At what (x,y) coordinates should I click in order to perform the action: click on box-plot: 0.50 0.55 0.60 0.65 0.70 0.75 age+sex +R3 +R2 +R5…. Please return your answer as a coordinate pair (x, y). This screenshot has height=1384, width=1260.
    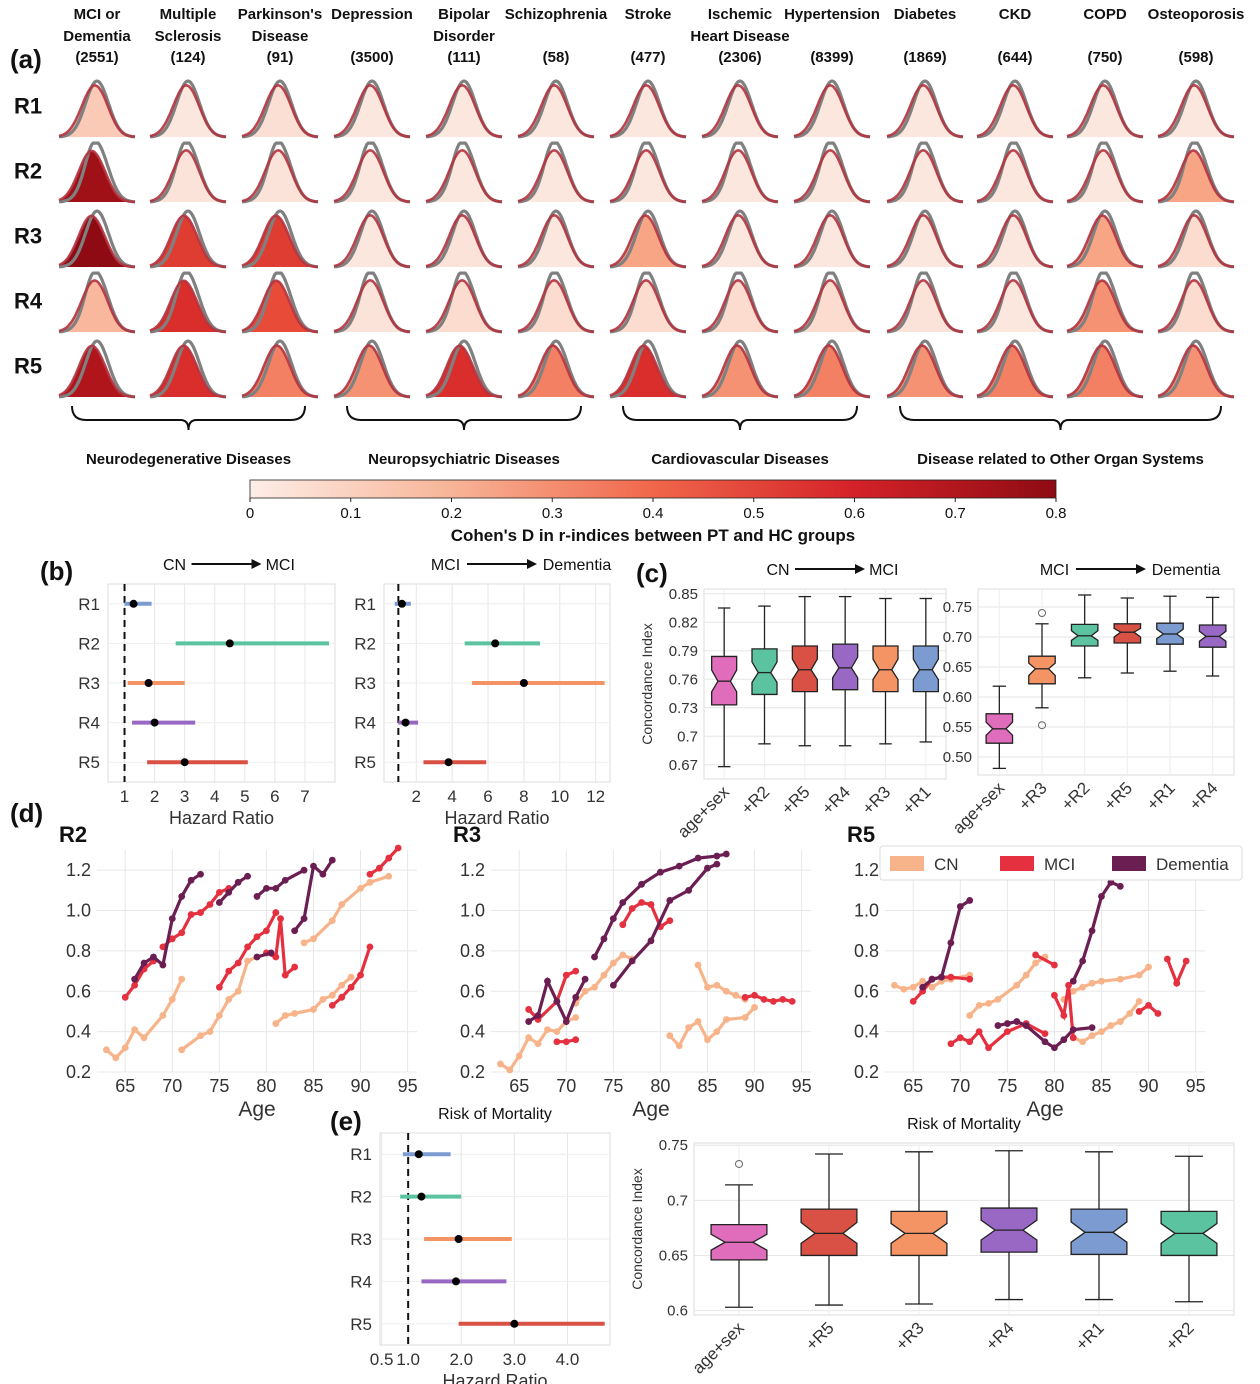
    Looking at the image, I should click on (1089, 700).